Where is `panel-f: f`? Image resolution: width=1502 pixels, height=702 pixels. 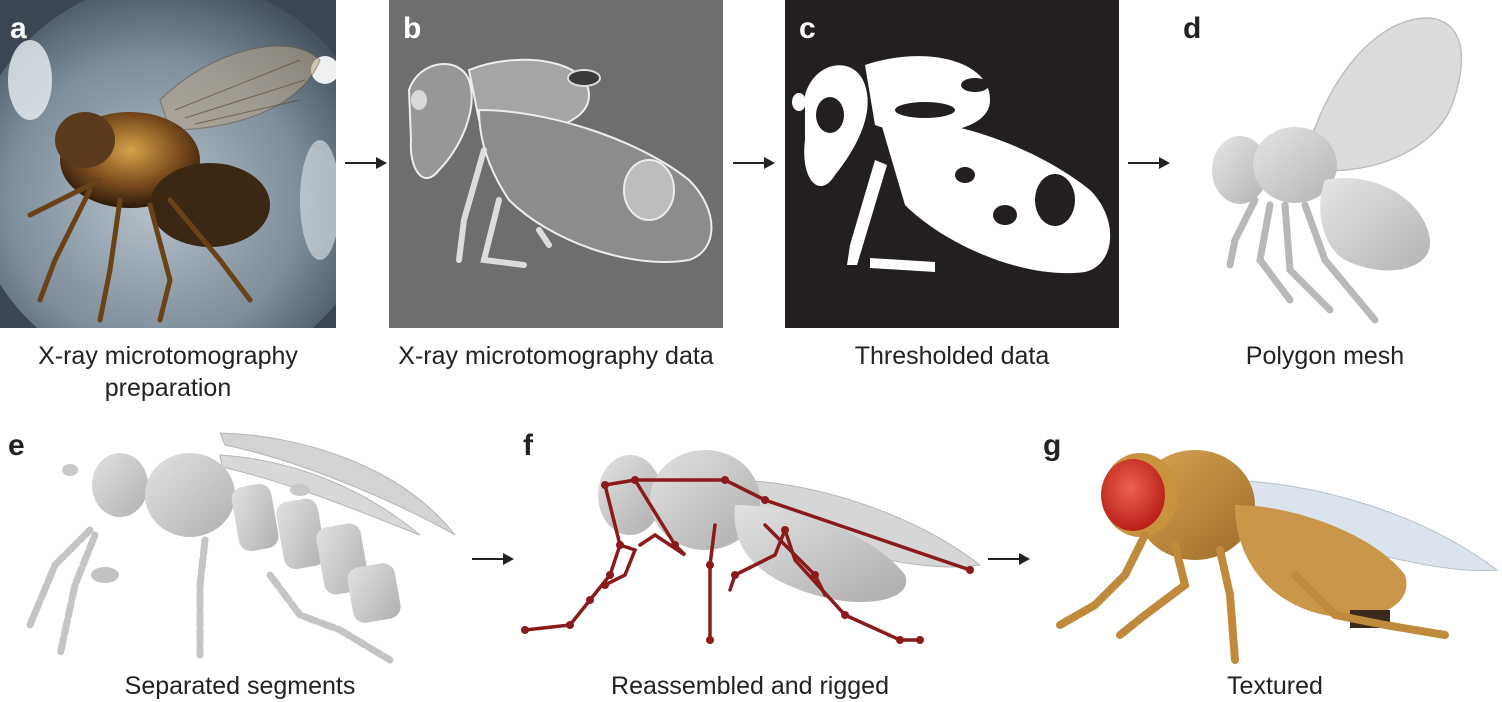 panel-f: f is located at coordinates (750, 545).